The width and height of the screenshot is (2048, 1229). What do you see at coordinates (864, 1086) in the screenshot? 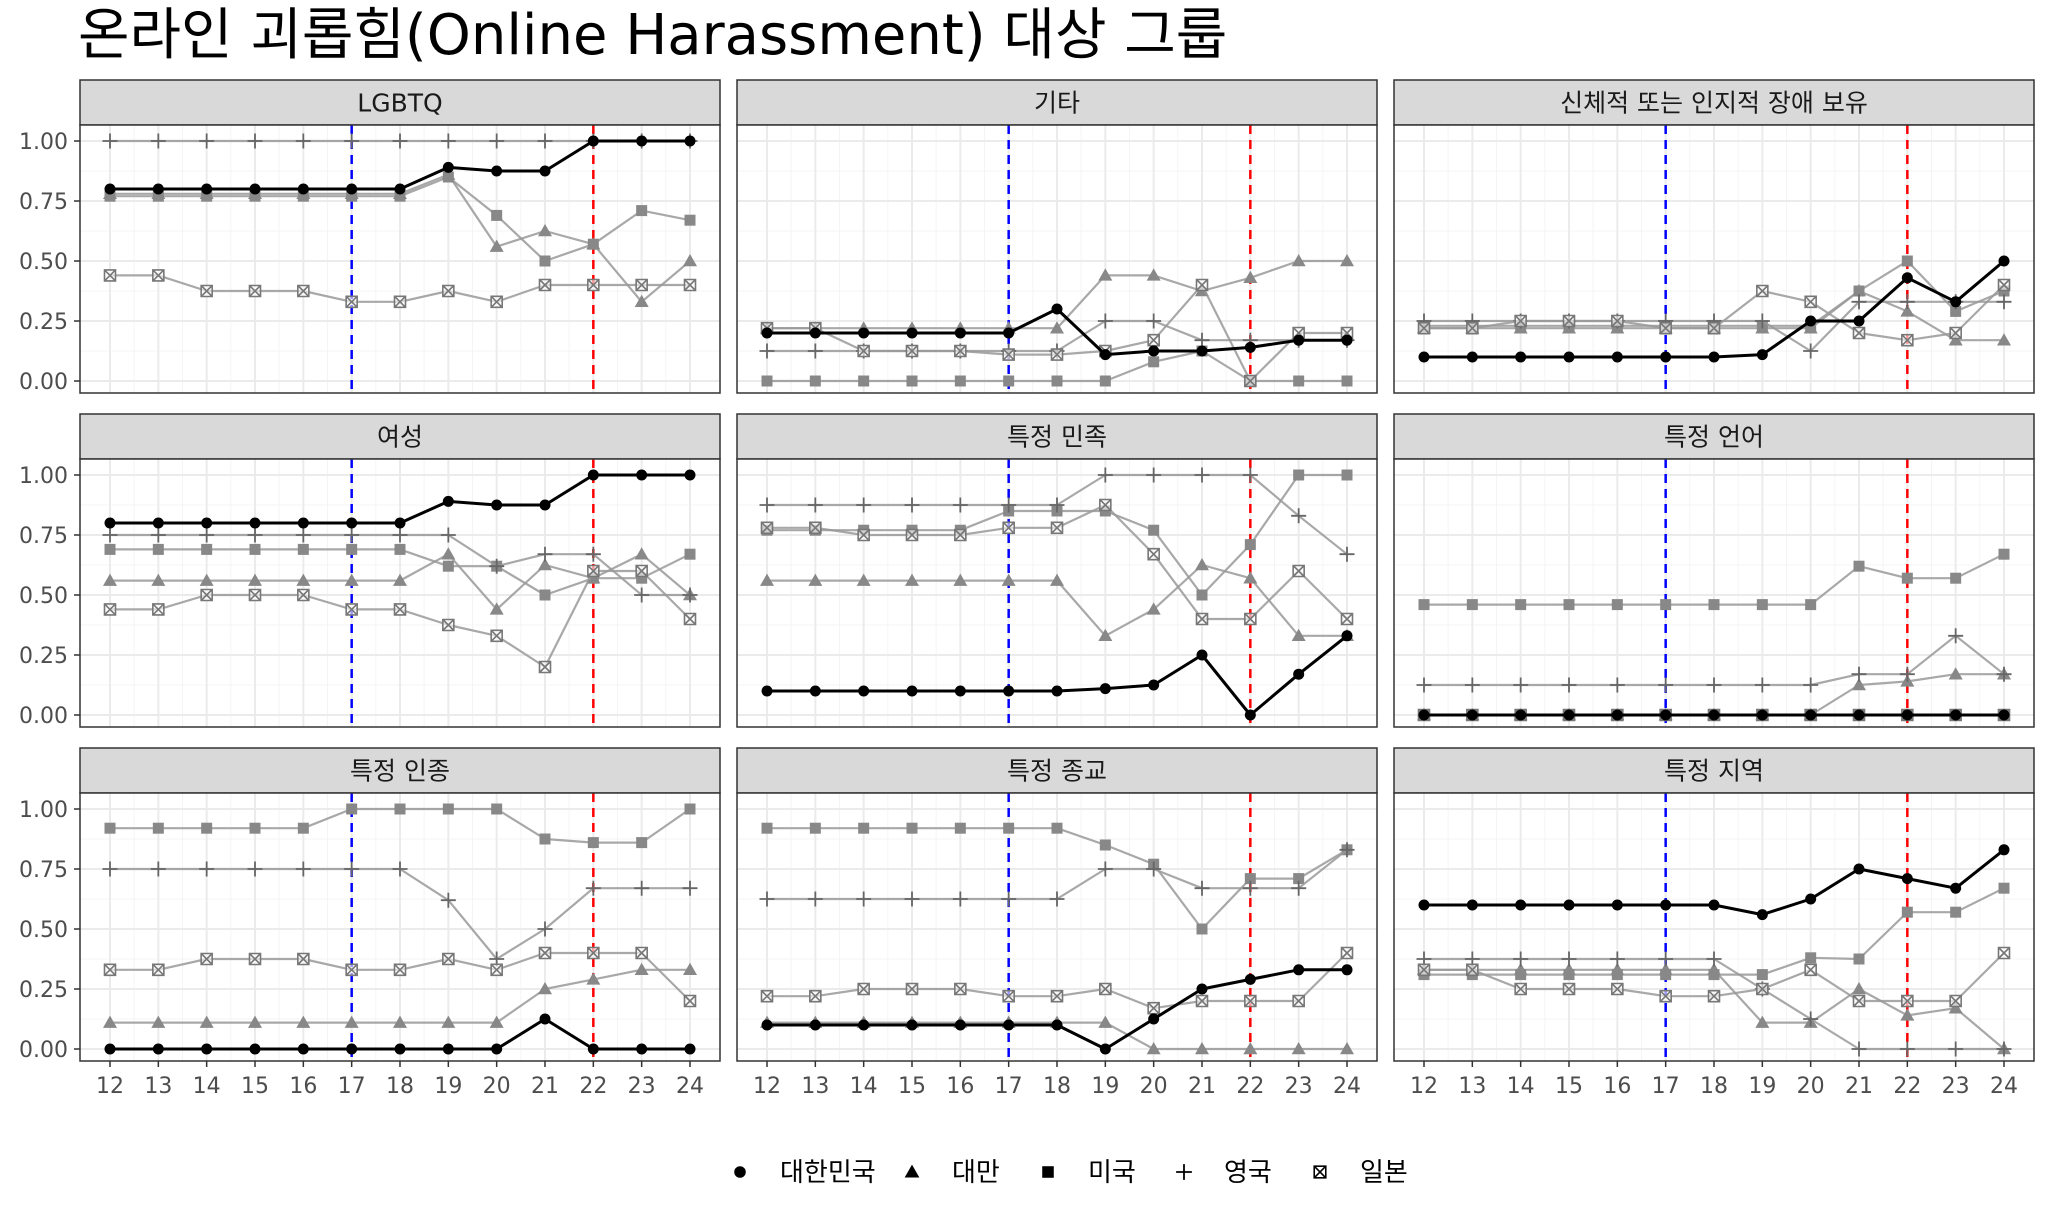
I see `x-tick-label: 14` at bounding box center [864, 1086].